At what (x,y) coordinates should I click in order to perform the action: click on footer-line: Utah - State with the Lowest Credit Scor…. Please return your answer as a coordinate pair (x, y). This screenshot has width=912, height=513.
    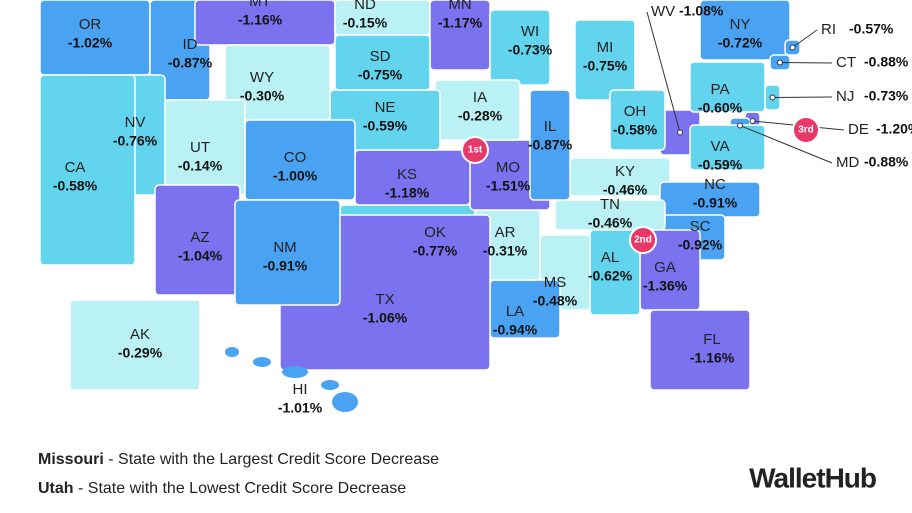
    Looking at the image, I should click on (222, 488).